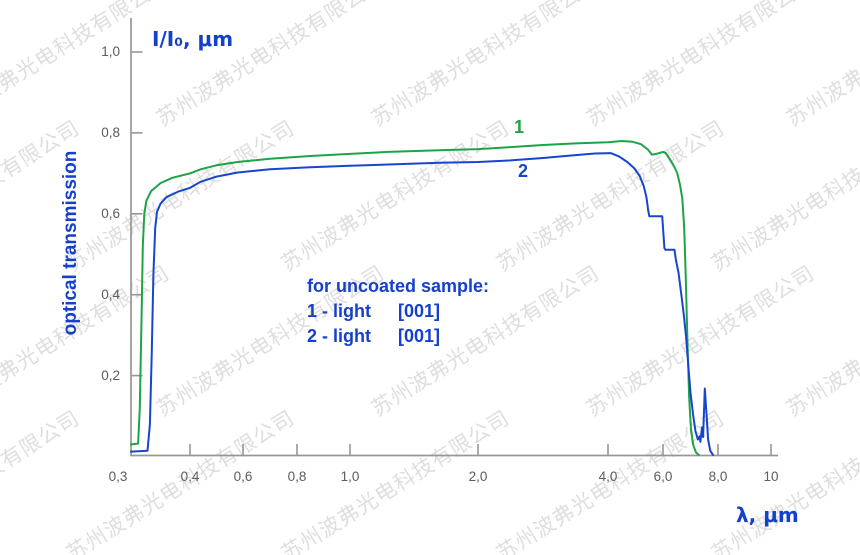 The image size is (860, 555). I want to click on y-tick-label: 0,6, so click(110, 213).